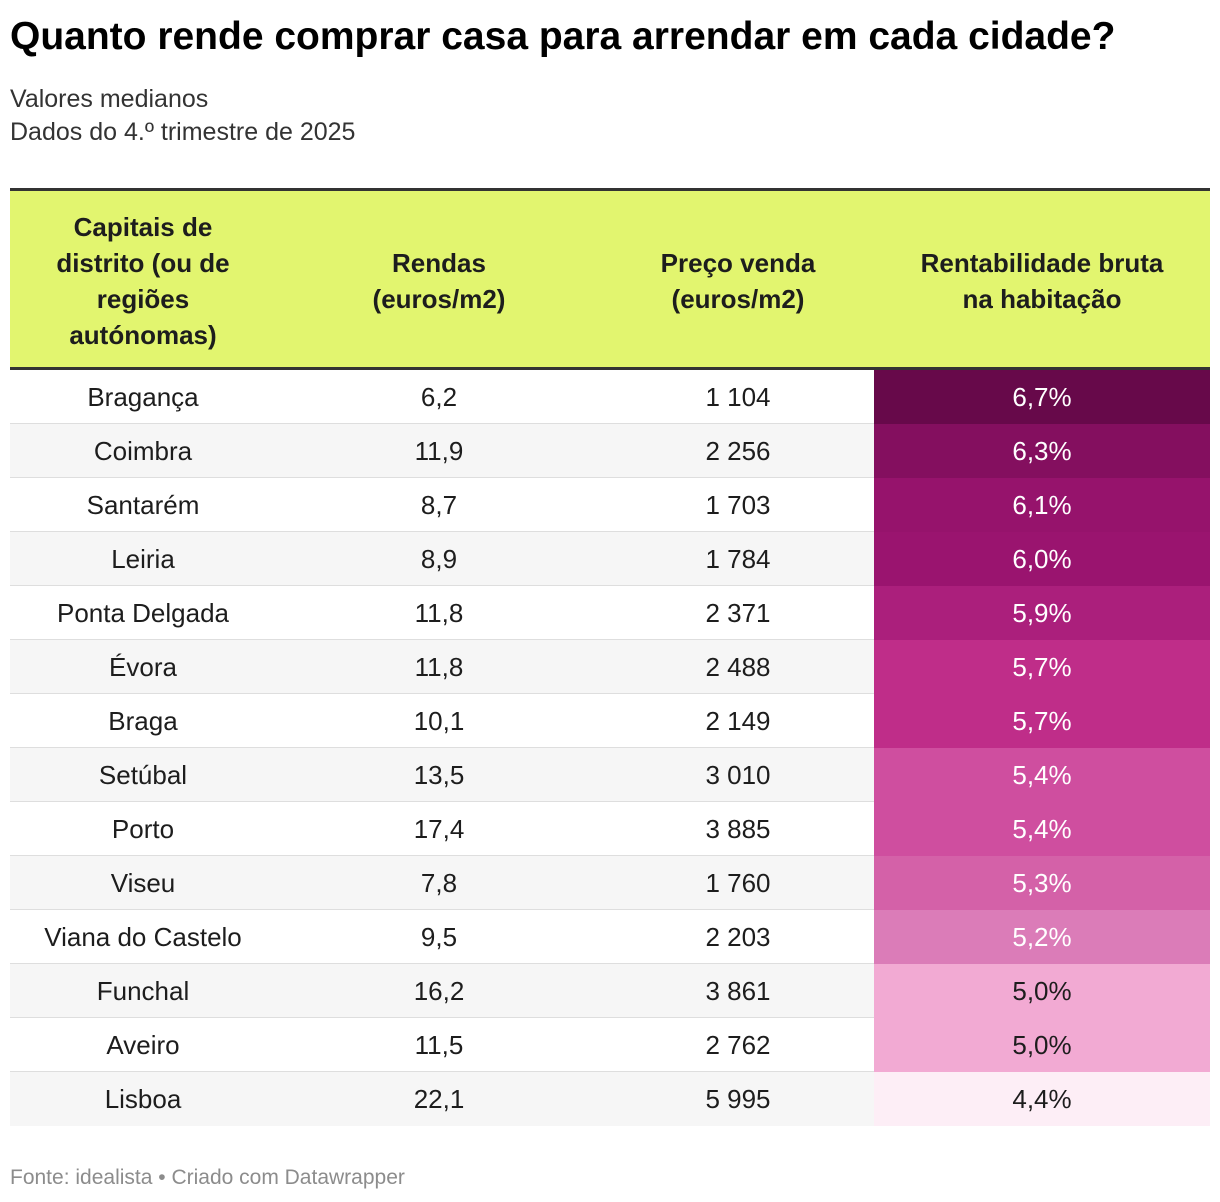  I want to click on rent-cell: 10,1, so click(439, 720).